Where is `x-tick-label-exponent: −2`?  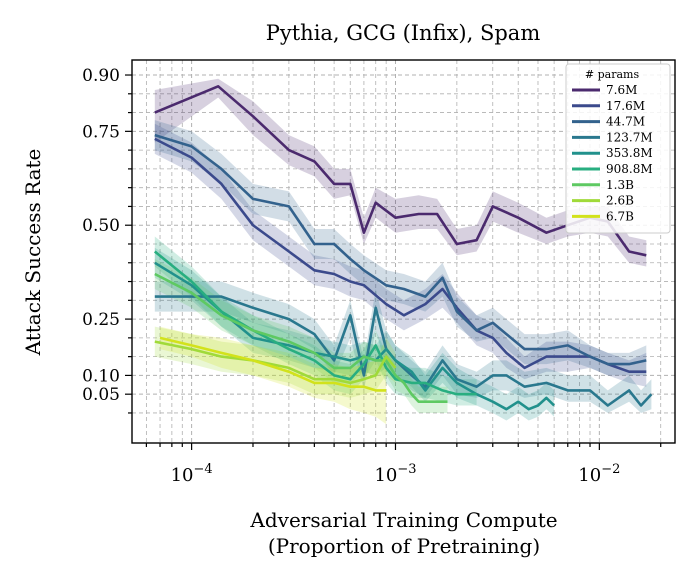 x-tick-label-exponent: −2 is located at coordinates (610, 469).